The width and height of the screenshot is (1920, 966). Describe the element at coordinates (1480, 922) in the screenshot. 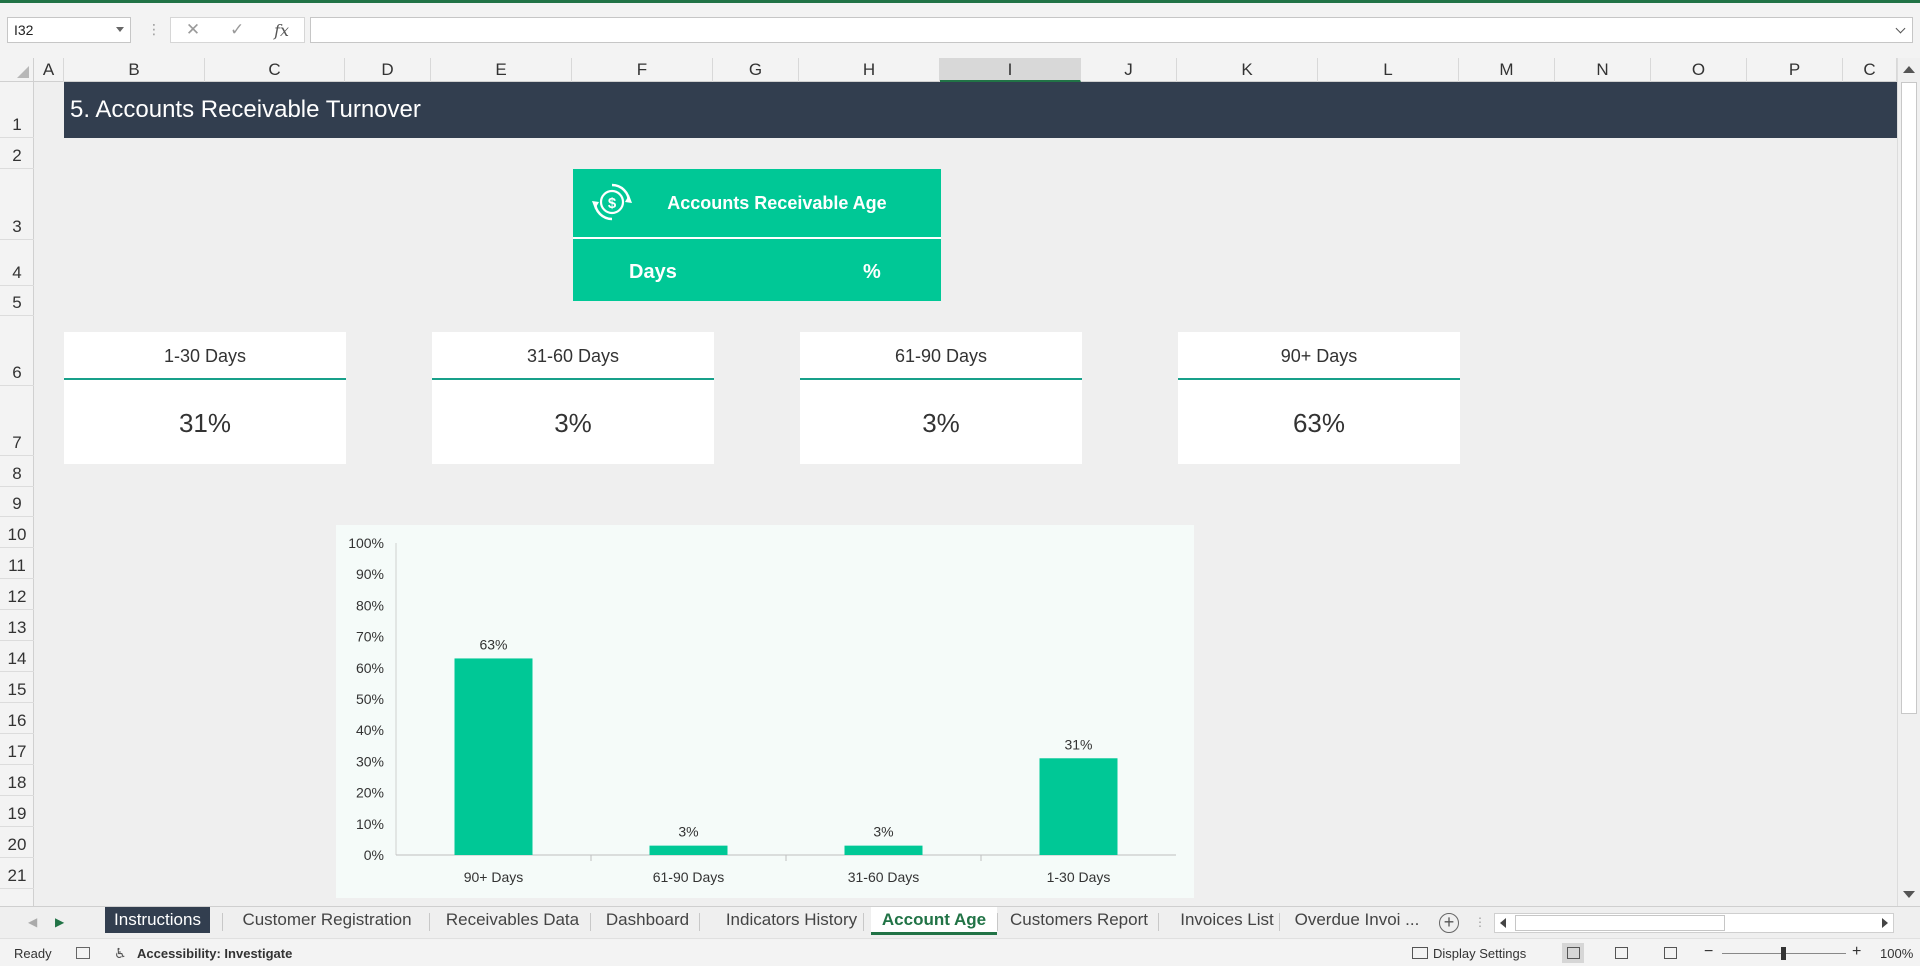

I see `more-tabs-icon: ⋮` at that location.